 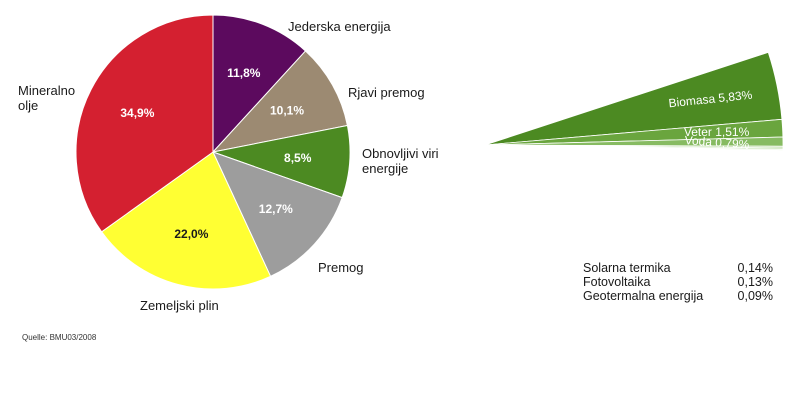 I want to click on legend-row-fotovoltaika: Fotovoltaika 0,13%, so click(x=678, y=282).